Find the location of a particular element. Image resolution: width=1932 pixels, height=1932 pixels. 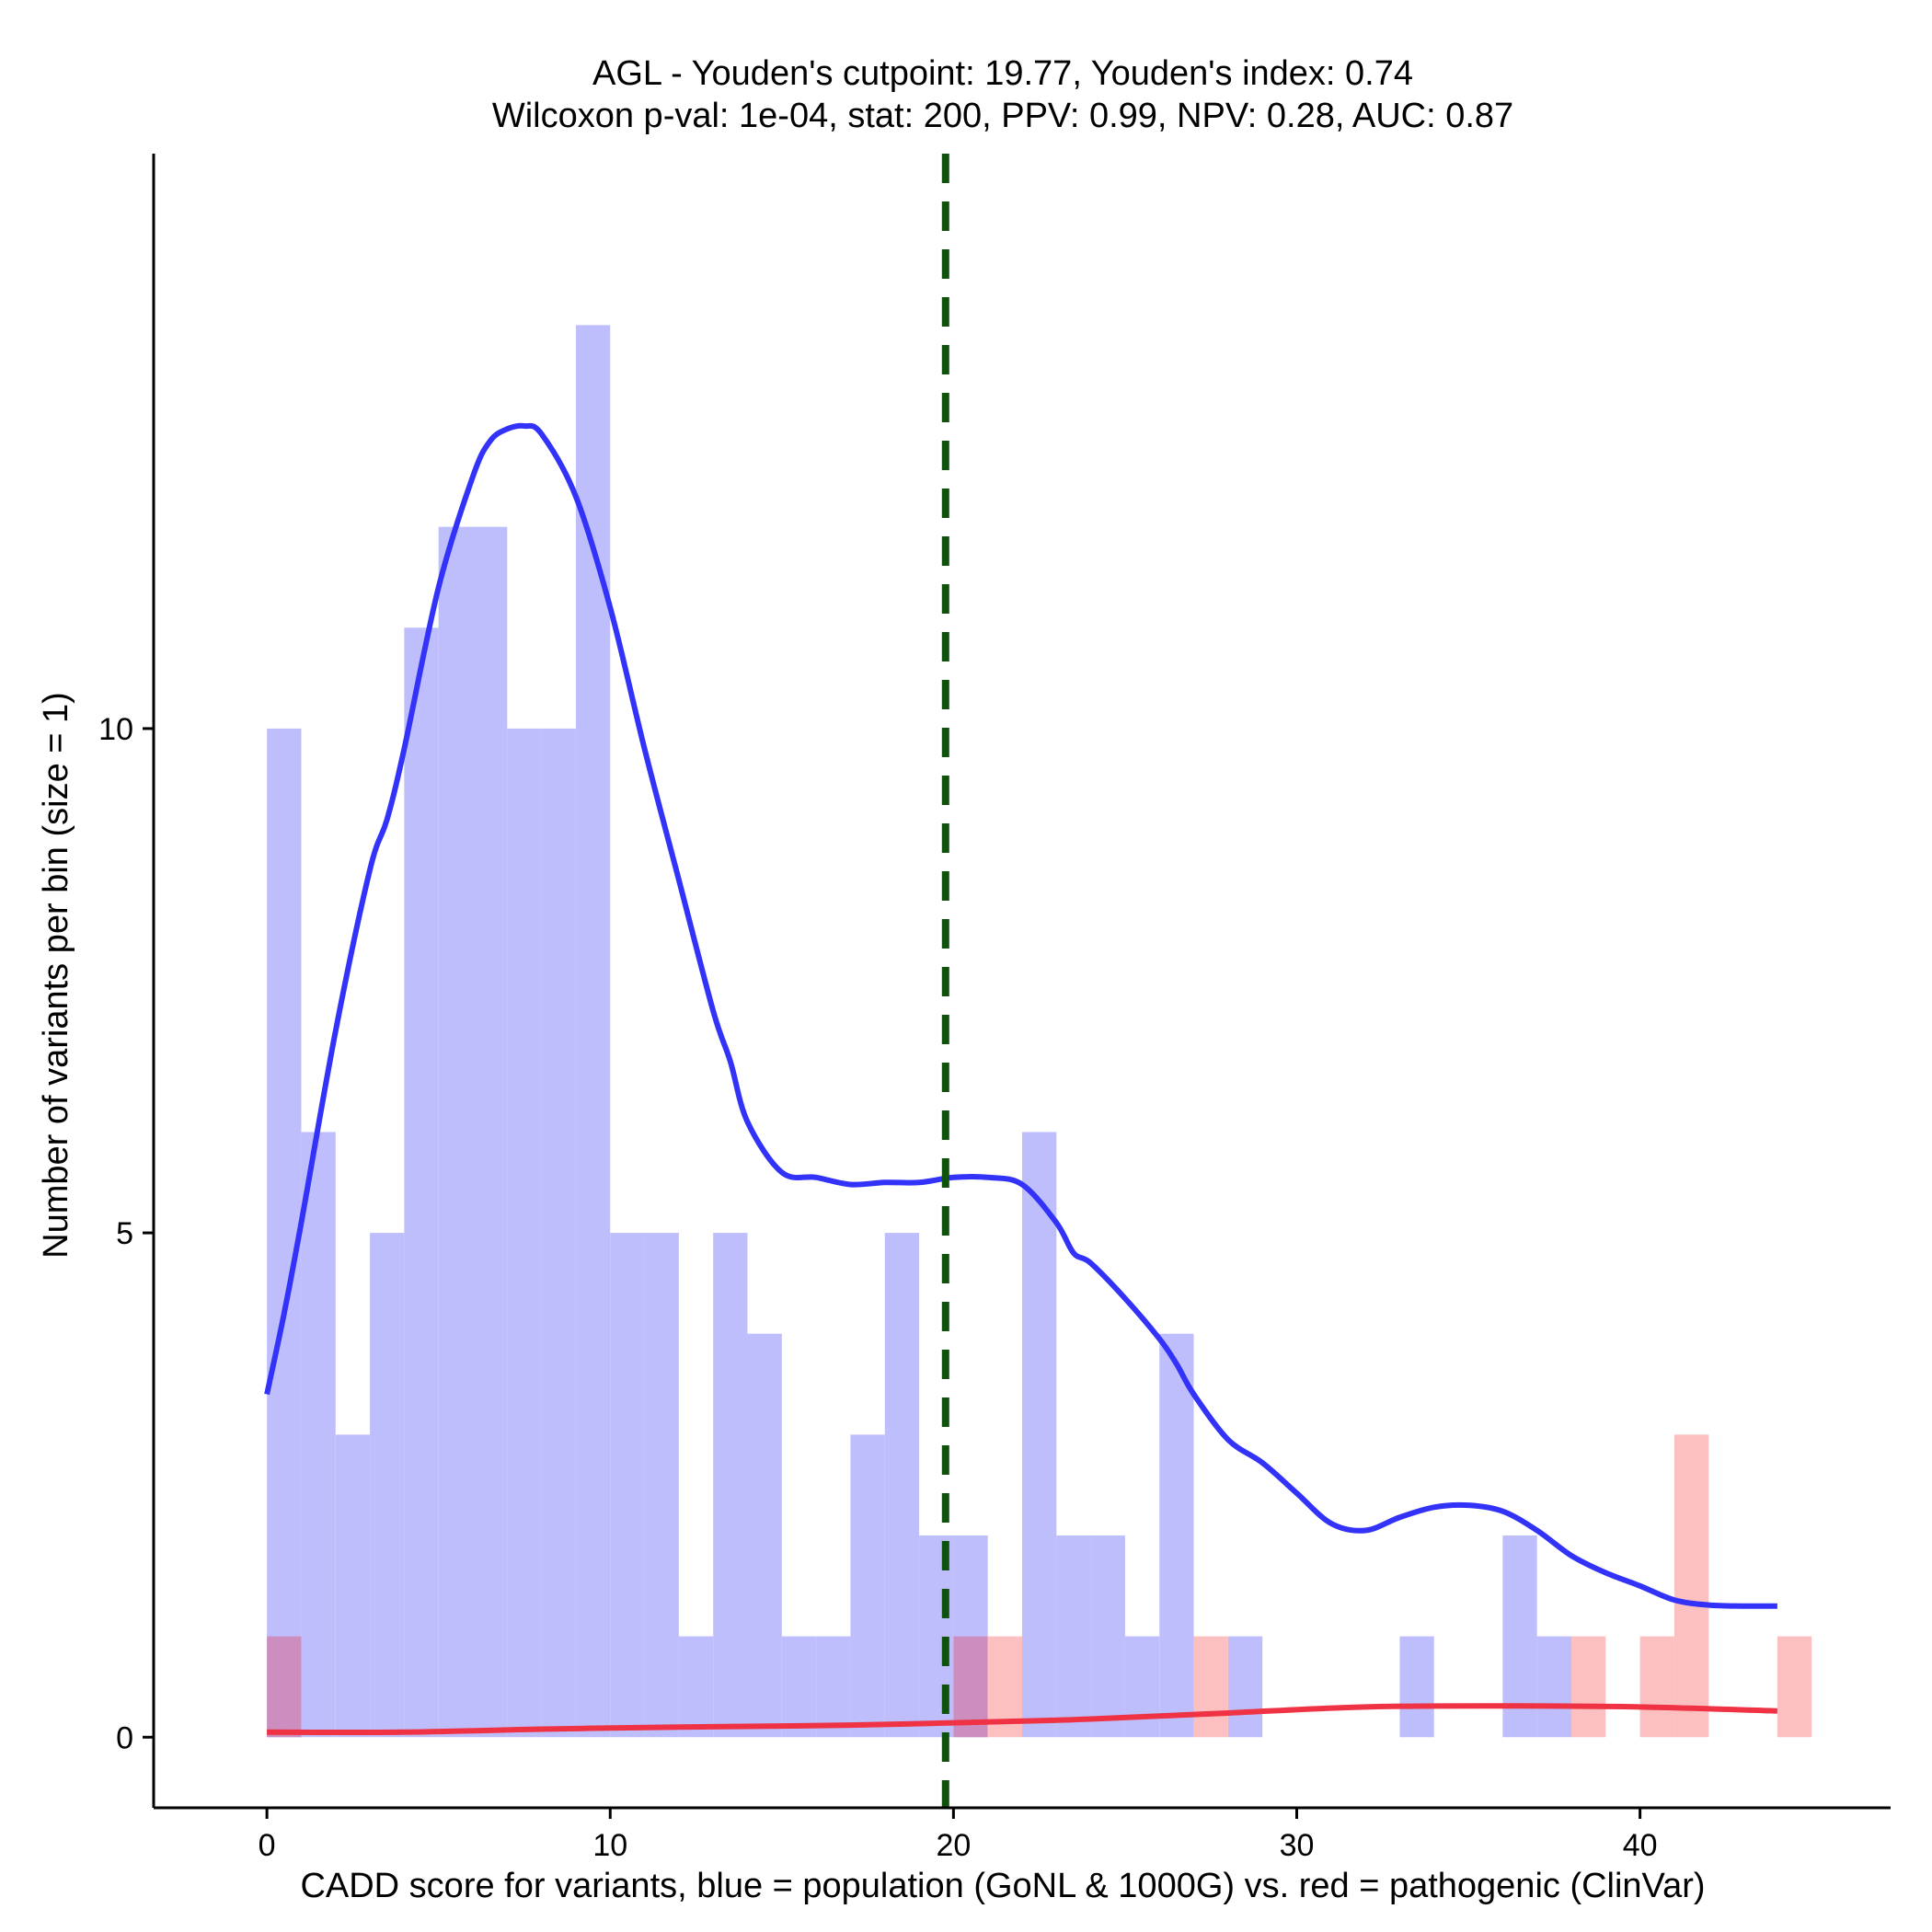

y-axis-title: Number of variants per bin (size = 1) is located at coordinates (56, 975).